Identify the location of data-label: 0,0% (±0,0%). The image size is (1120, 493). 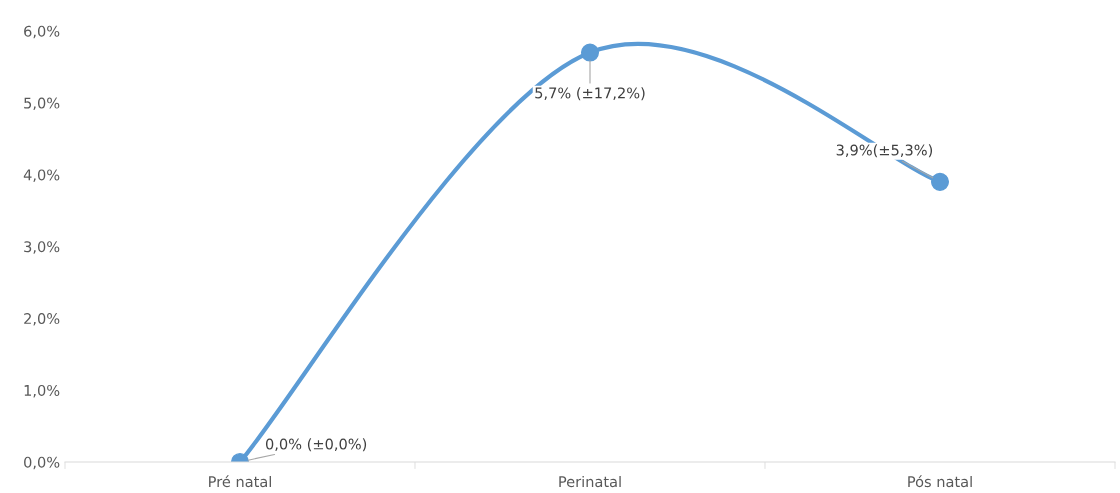
(316, 445).